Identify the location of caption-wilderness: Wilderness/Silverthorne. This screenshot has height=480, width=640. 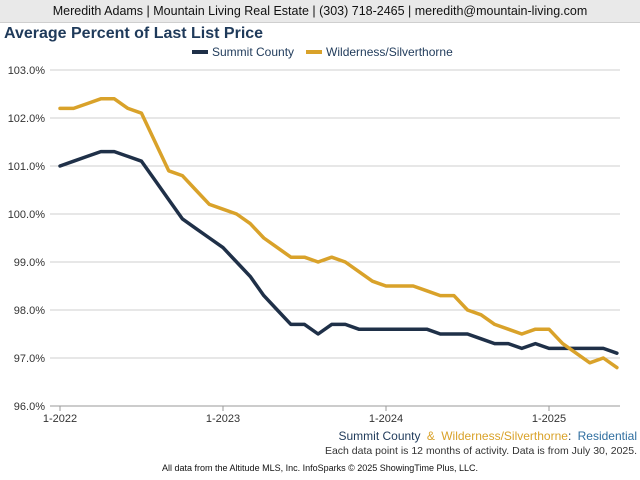
(504, 436).